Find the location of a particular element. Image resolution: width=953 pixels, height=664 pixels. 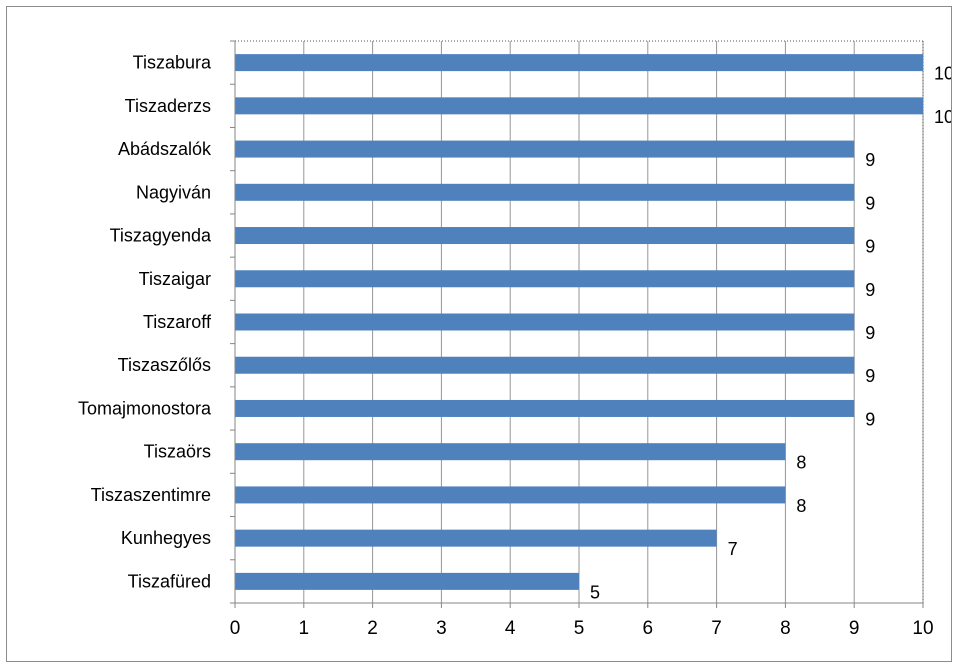

category-label-9: Tomajmonostora is located at coordinates (145, 408).